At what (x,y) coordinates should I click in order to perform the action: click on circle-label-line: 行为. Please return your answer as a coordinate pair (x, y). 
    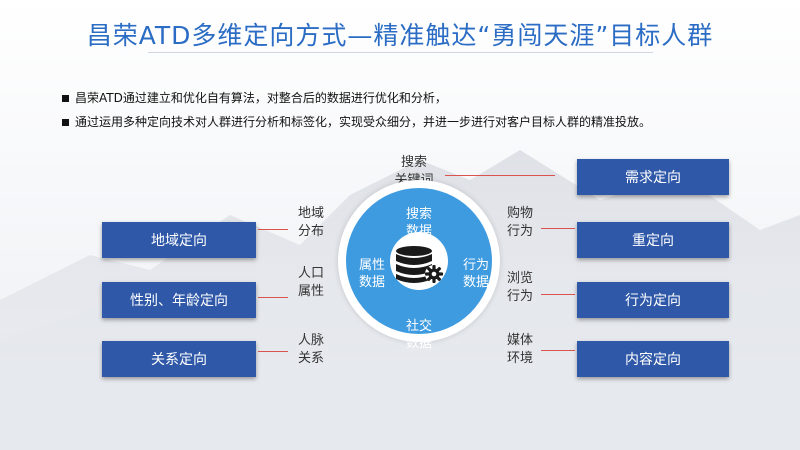
    Looking at the image, I should click on (475, 265).